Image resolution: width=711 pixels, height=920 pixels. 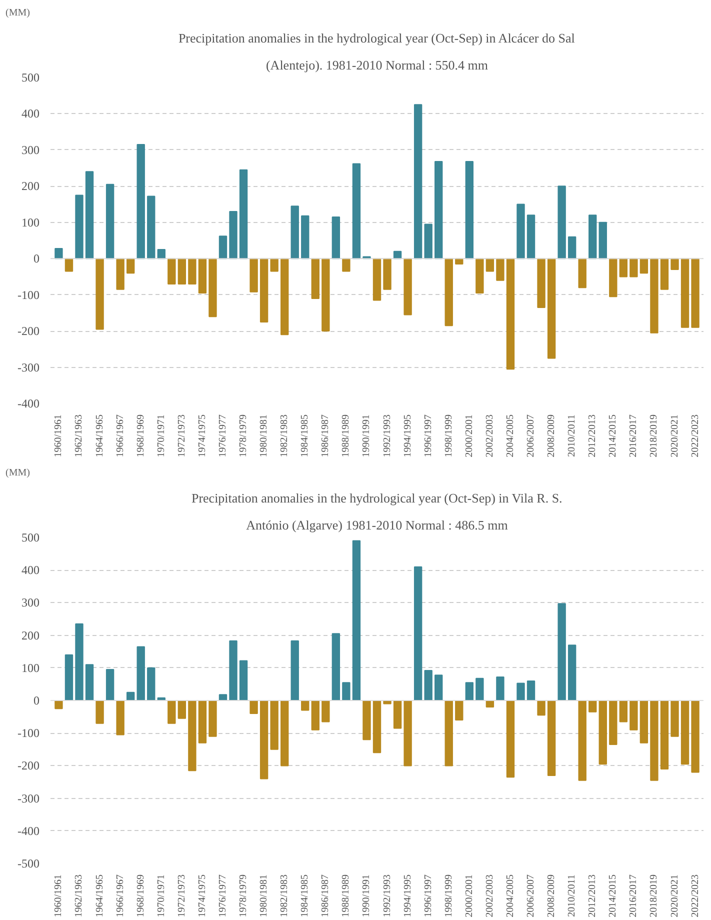 I want to click on chart-title: Precipitation anomalies in the hydrological year (Oct-Sep) in Vila R. S., so click(x=376, y=498).